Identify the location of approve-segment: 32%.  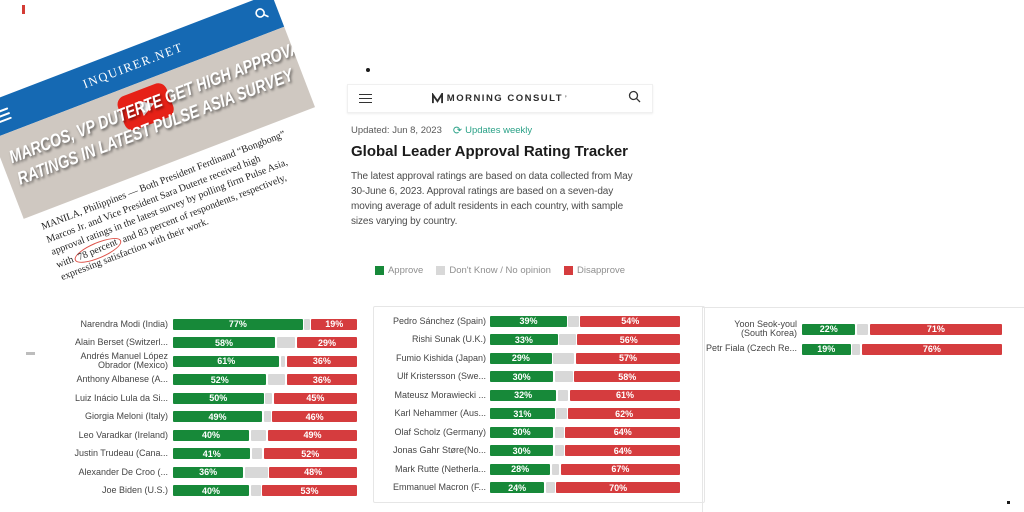
(523, 395).